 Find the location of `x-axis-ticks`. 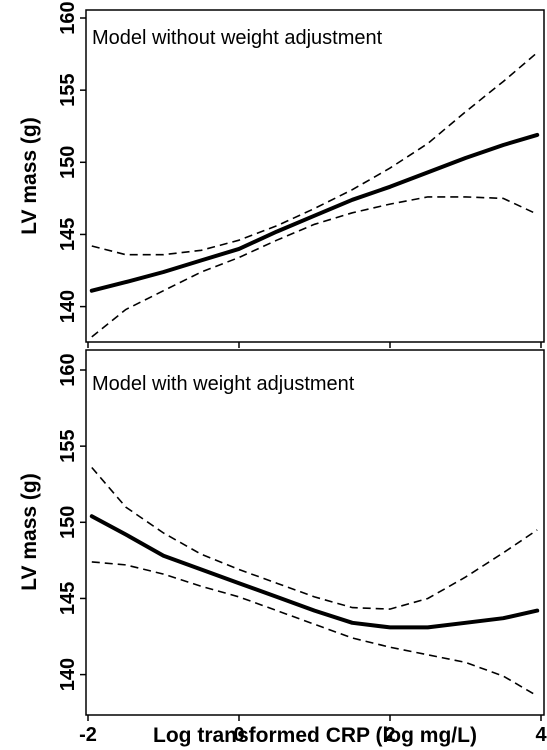

x-axis-ticks is located at coordinates (314, 345).